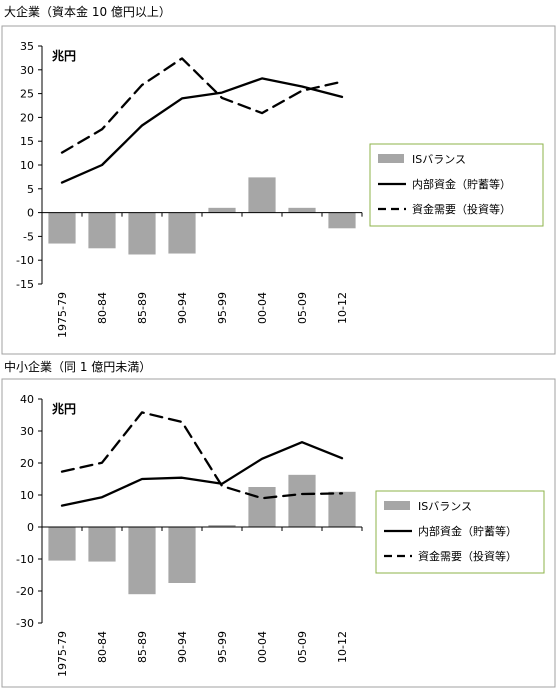 The width and height of the screenshot is (560, 690). Describe the element at coordinates (25, 623) in the screenshot. I see `y-tick-label: -30` at that location.